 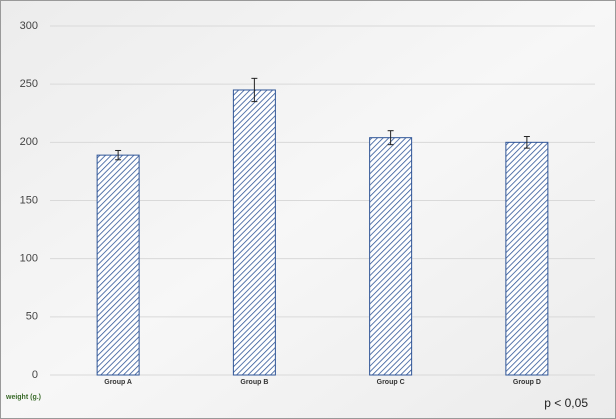 I want to click on y-tick-label: 250, so click(x=29, y=84).